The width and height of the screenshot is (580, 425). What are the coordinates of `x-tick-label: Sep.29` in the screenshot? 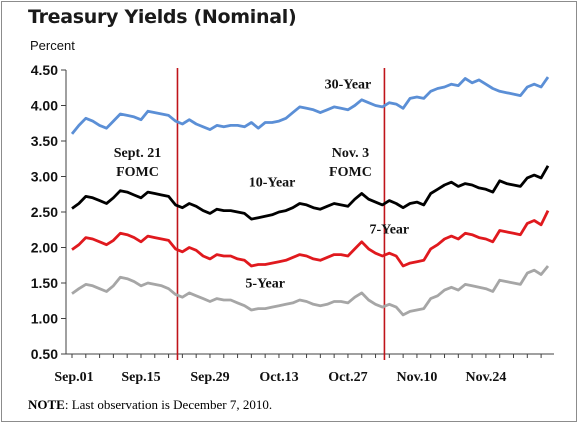 It's located at (209, 377).